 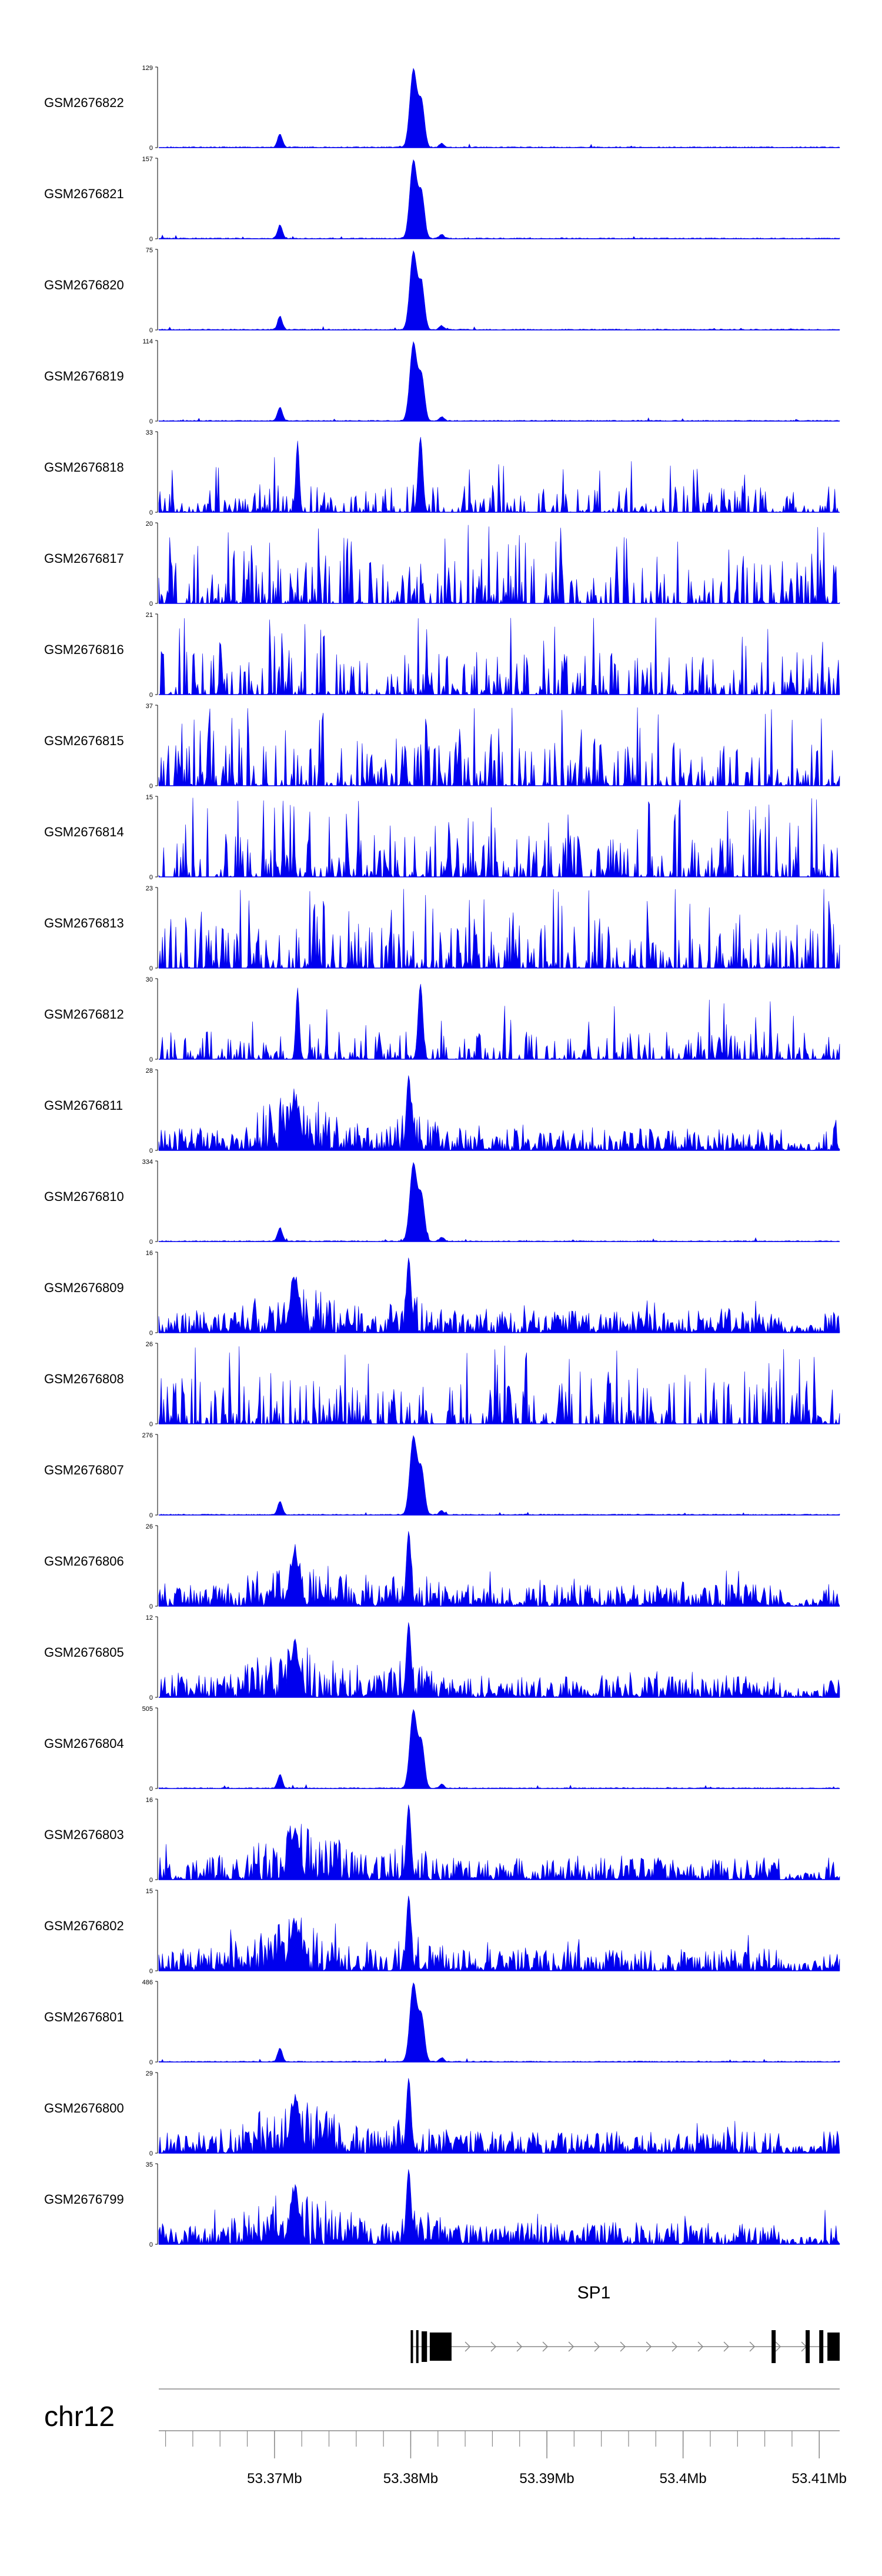 I want to click on axis-tick-label: 53.4Mb, so click(x=683, y=2479).